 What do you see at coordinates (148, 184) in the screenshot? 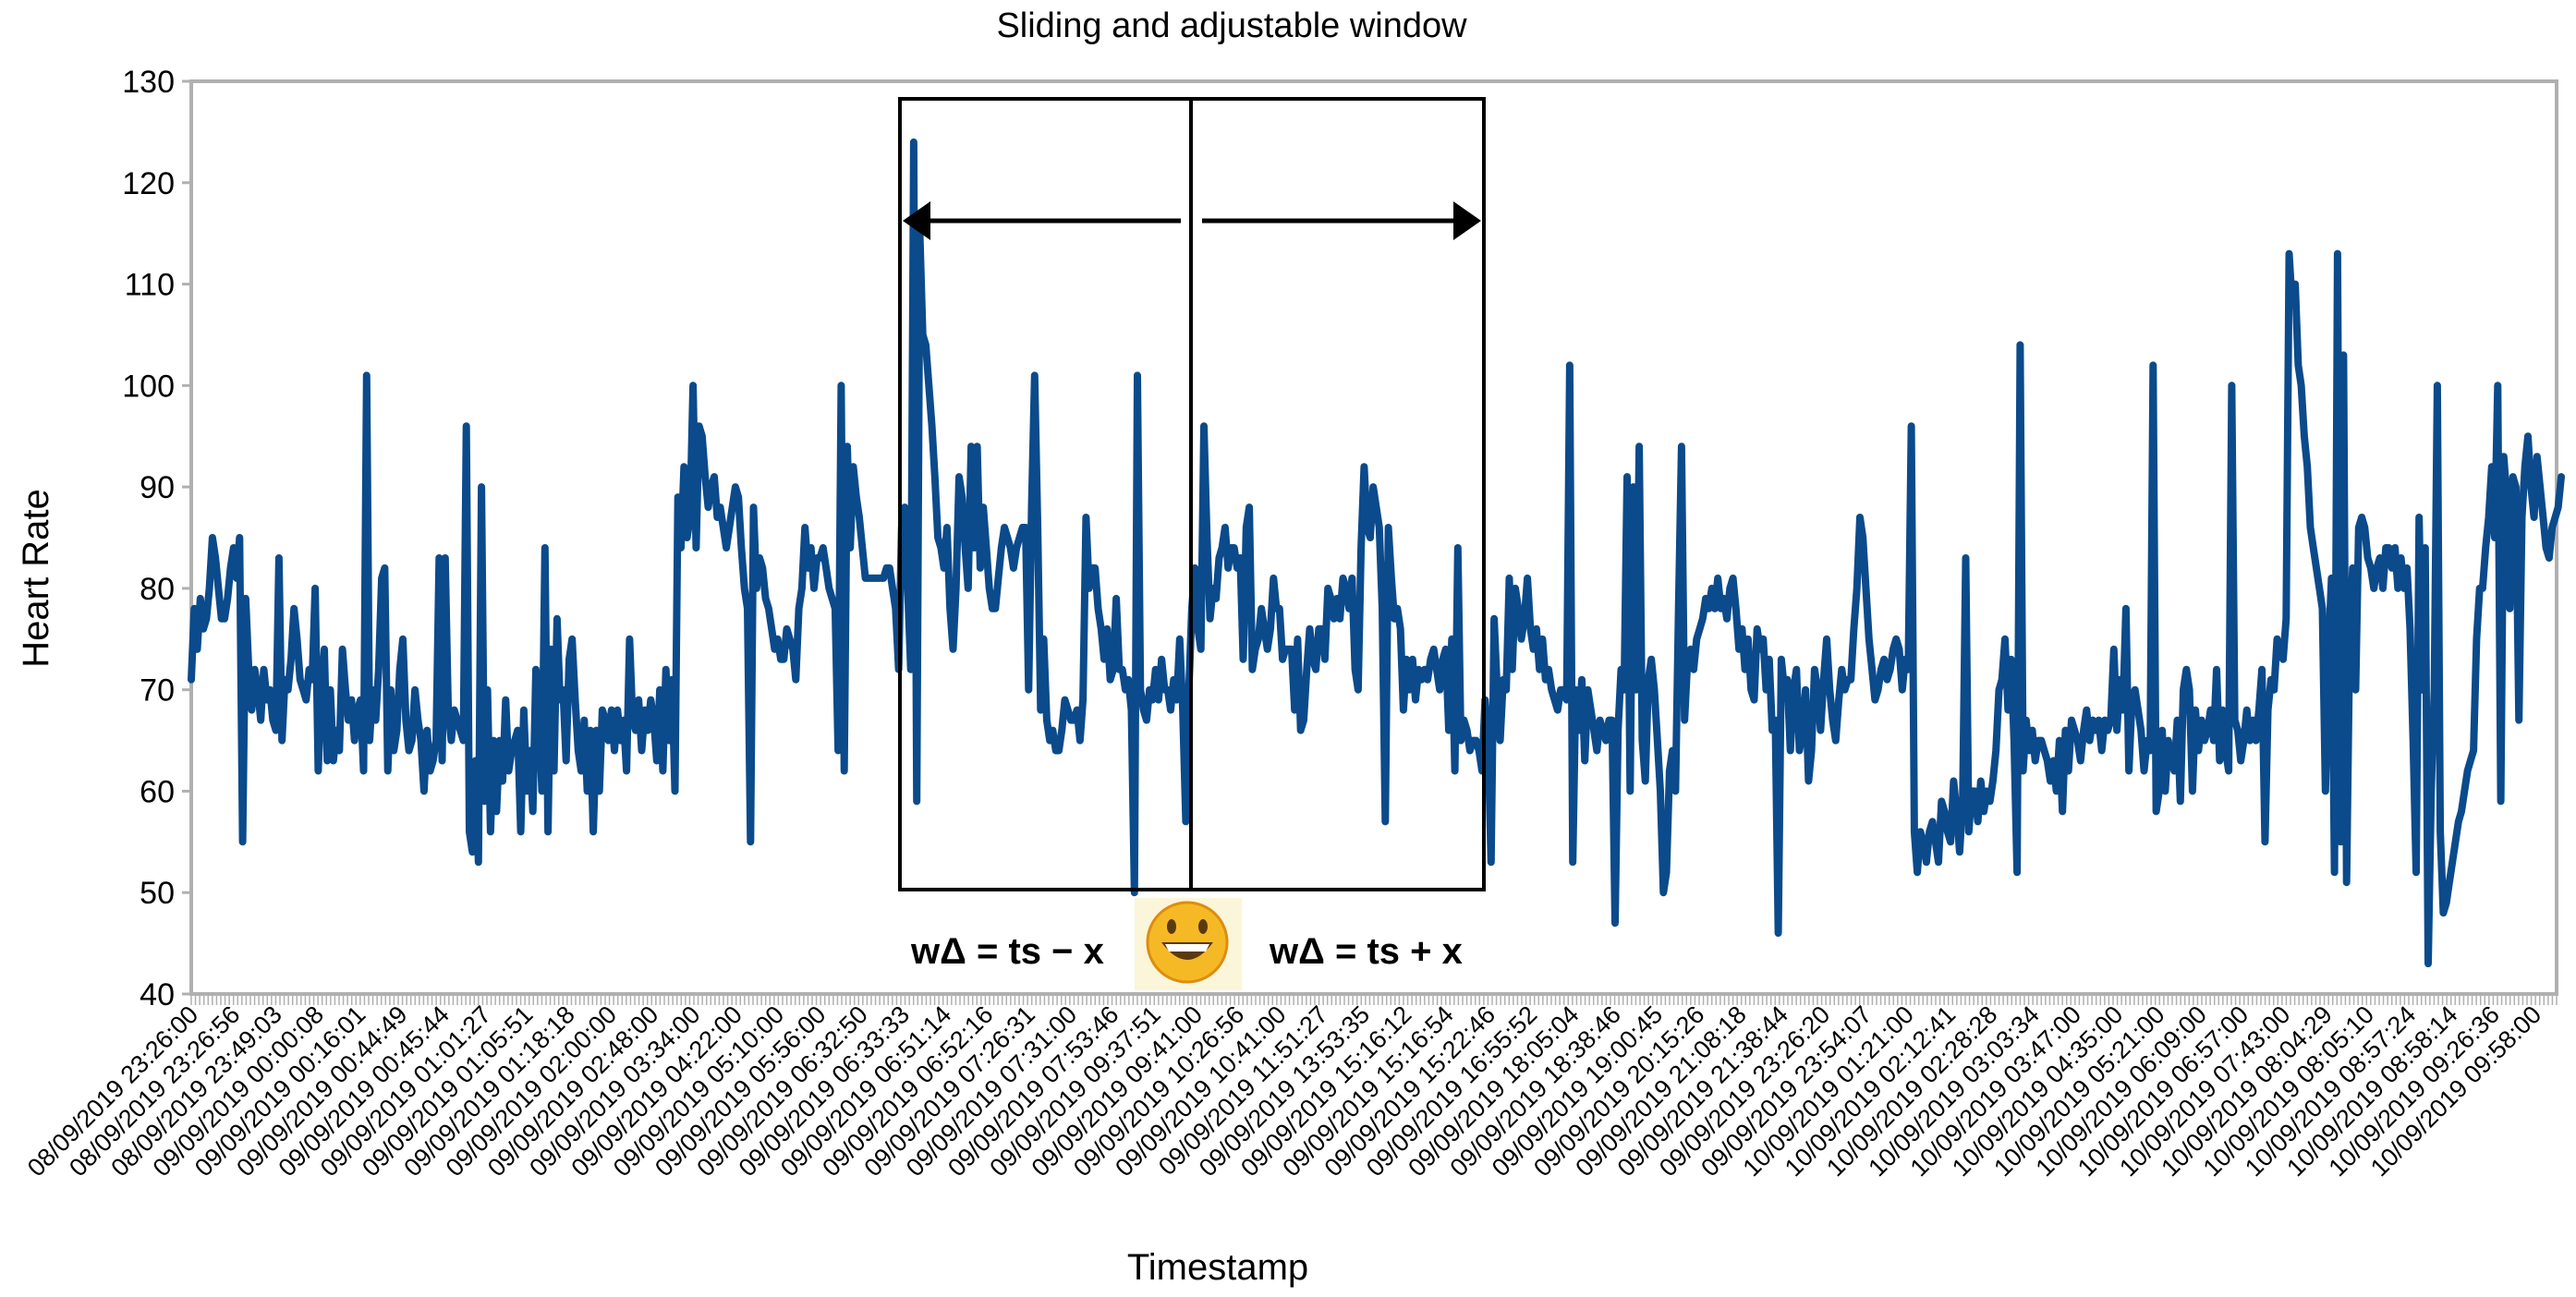
I see `y-tick-label: 120` at bounding box center [148, 184].